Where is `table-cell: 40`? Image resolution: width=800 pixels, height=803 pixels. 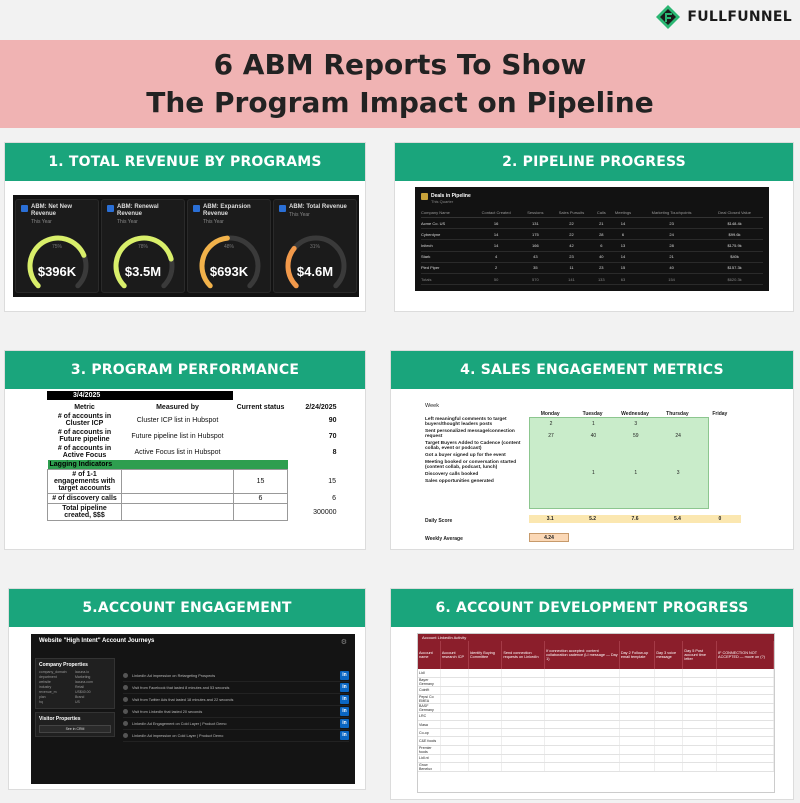 table-cell: 40 is located at coordinates (672, 268).